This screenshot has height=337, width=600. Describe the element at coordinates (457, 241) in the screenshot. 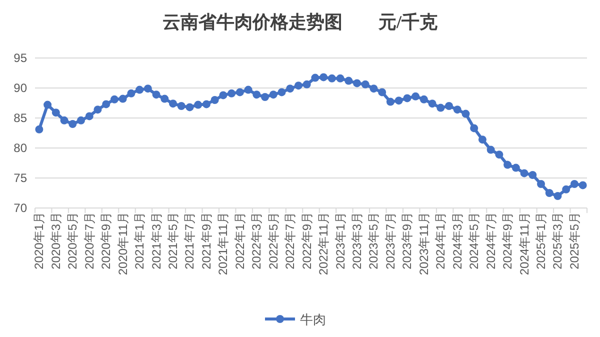

I see `x-tick-label: 2024年3月` at that location.